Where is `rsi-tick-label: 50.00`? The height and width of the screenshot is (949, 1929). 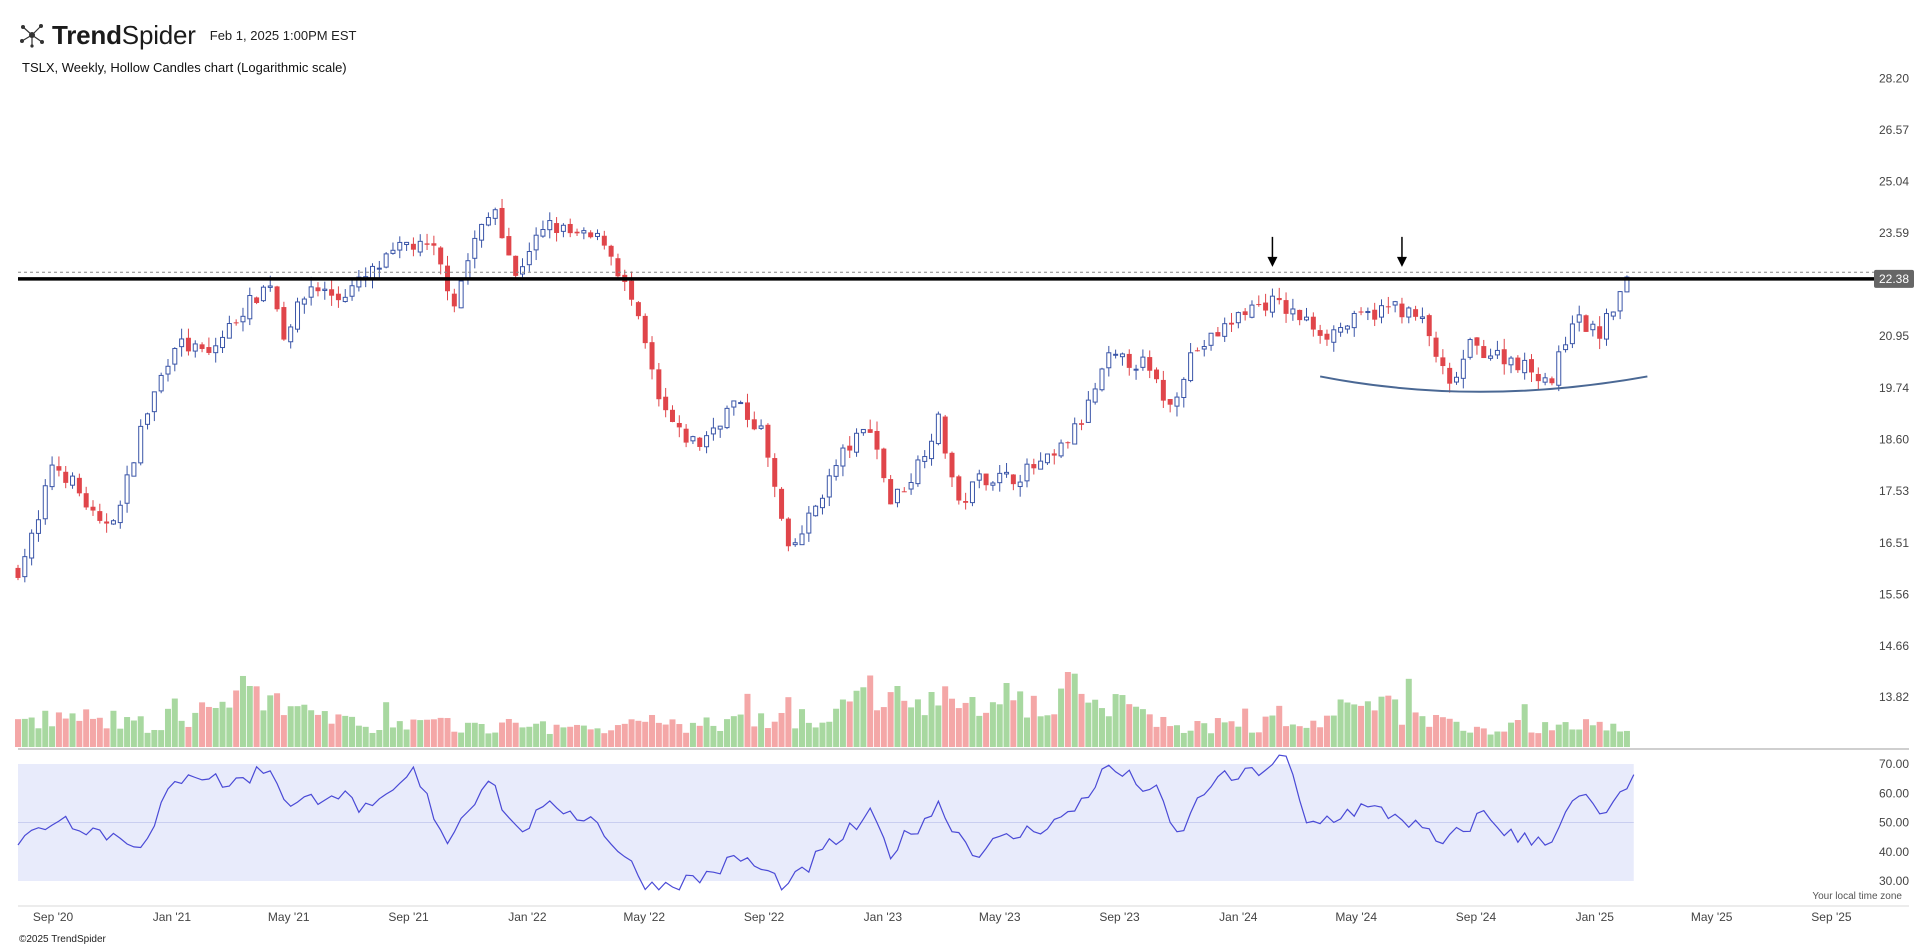
rsi-tick-label: 50.00 is located at coordinates (1894, 823).